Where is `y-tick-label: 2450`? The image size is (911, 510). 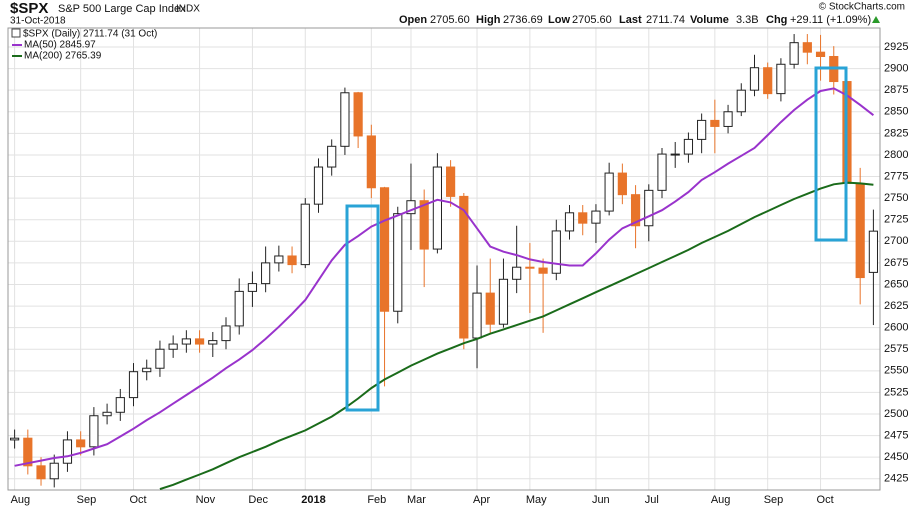 y-tick-label: 2450 is located at coordinates (896, 457).